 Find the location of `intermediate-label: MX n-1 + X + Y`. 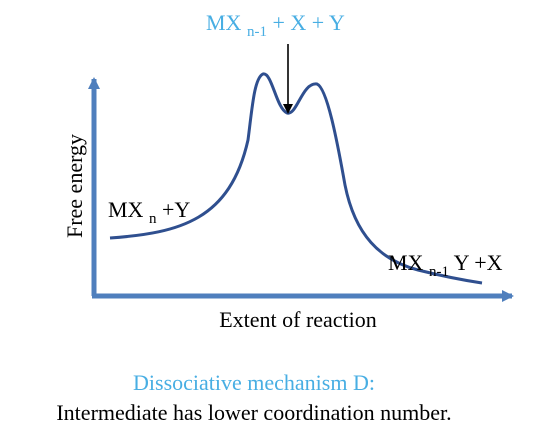

intermediate-label: MX n-1 + X + Y is located at coordinates (275, 25).